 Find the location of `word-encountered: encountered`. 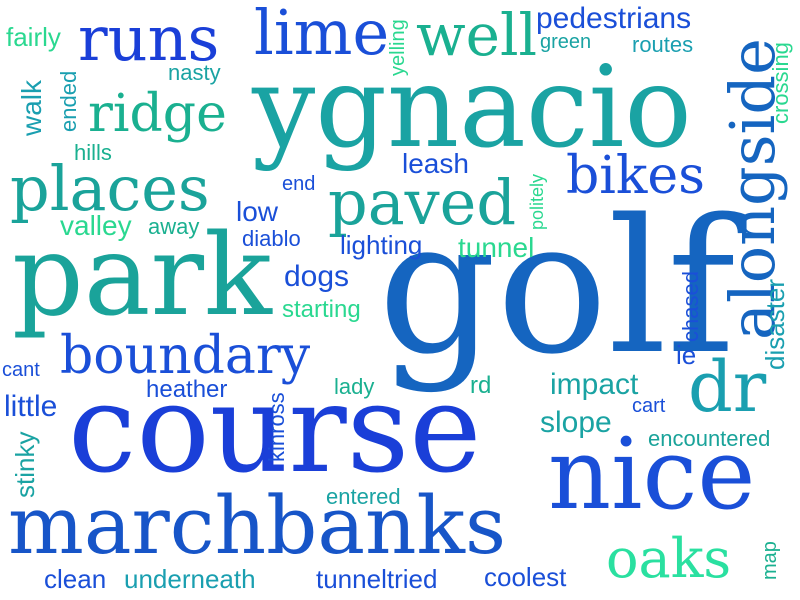

word-encountered: encountered is located at coordinates (709, 438).